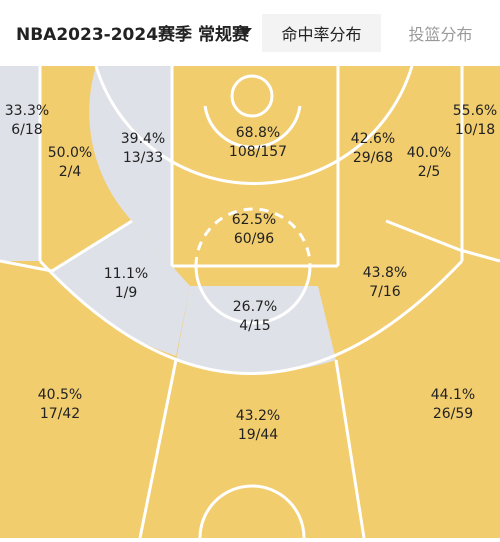 The width and height of the screenshot is (500, 542). Describe the element at coordinates (254, 220) in the screenshot. I see `zone-pct: 62.5%` at that location.